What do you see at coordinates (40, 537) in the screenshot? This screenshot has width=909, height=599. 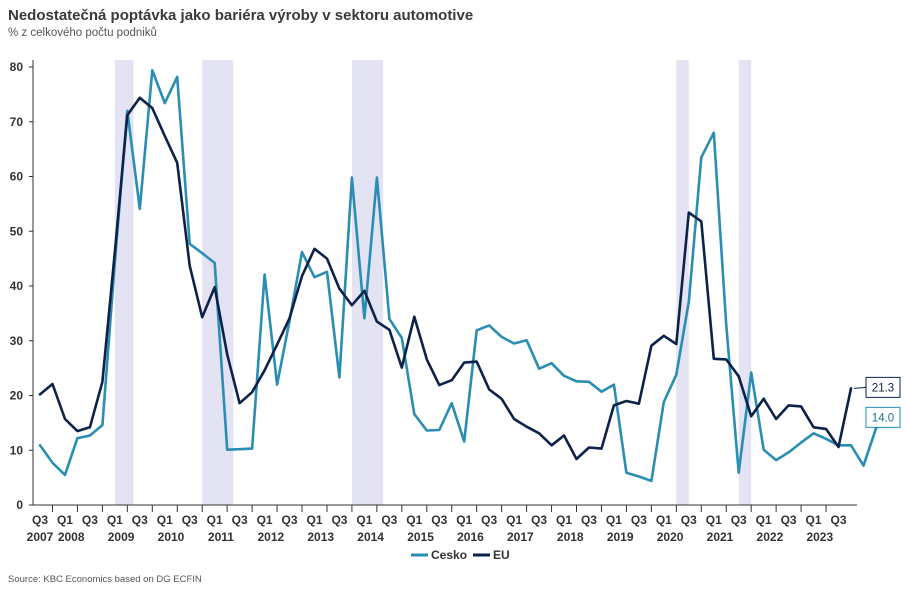 I see `x-year-label: 2007` at bounding box center [40, 537].